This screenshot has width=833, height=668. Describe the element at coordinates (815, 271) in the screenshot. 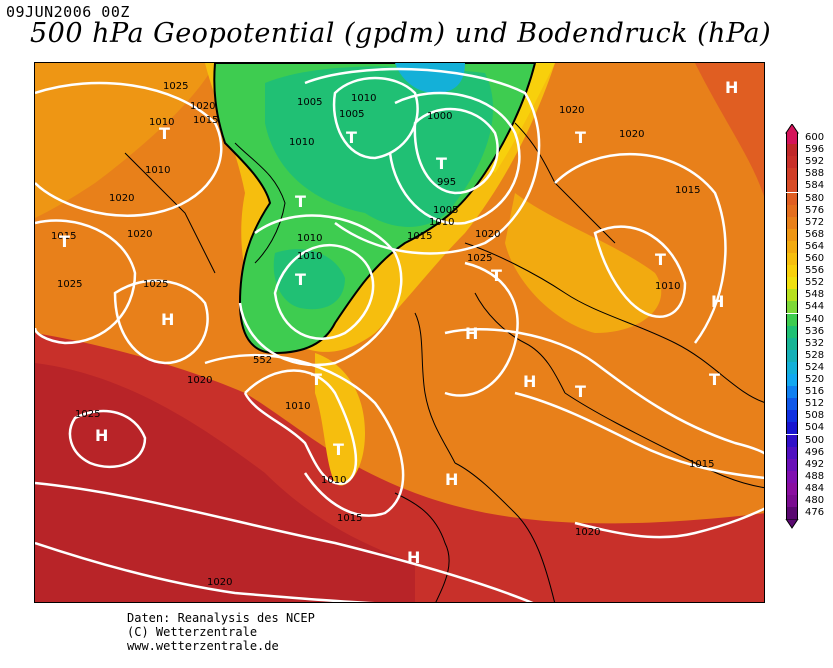

I see `legend-value: 556` at that location.